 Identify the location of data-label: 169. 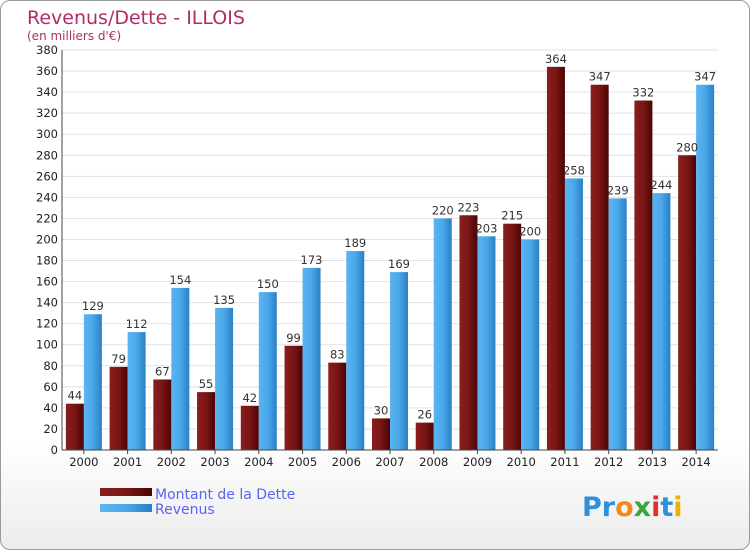
(399, 264).